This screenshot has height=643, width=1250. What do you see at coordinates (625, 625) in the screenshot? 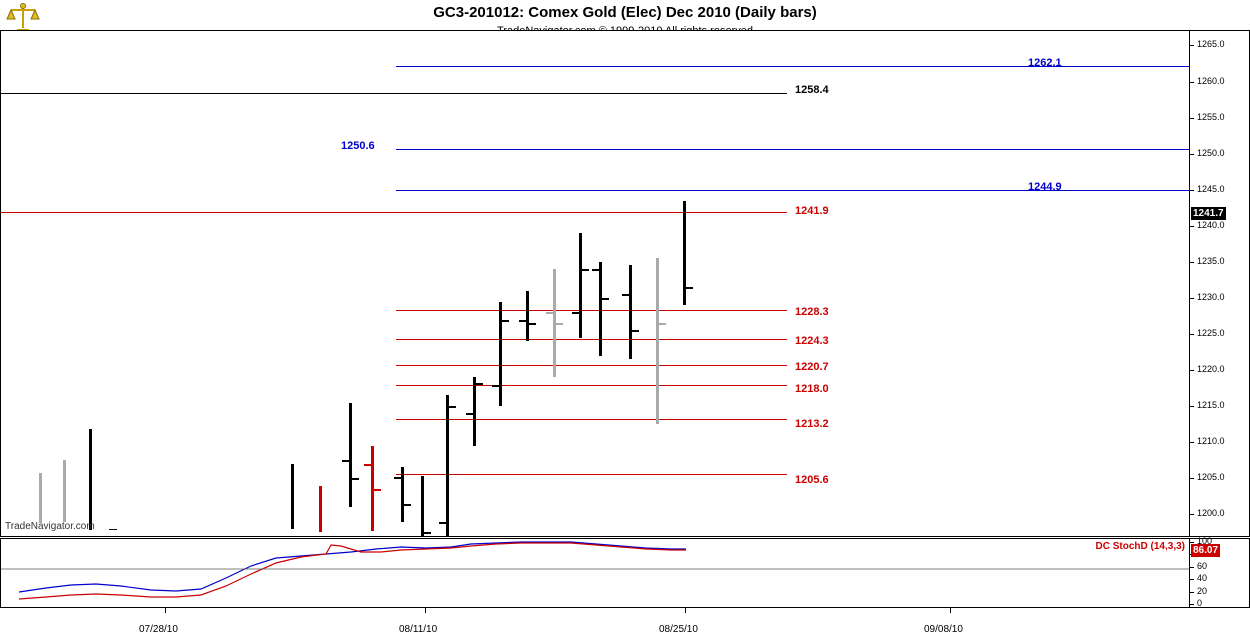
I see `time-axis: 07/28/10 08/11/10 08/25/10 09/08/10` at bounding box center [625, 625].